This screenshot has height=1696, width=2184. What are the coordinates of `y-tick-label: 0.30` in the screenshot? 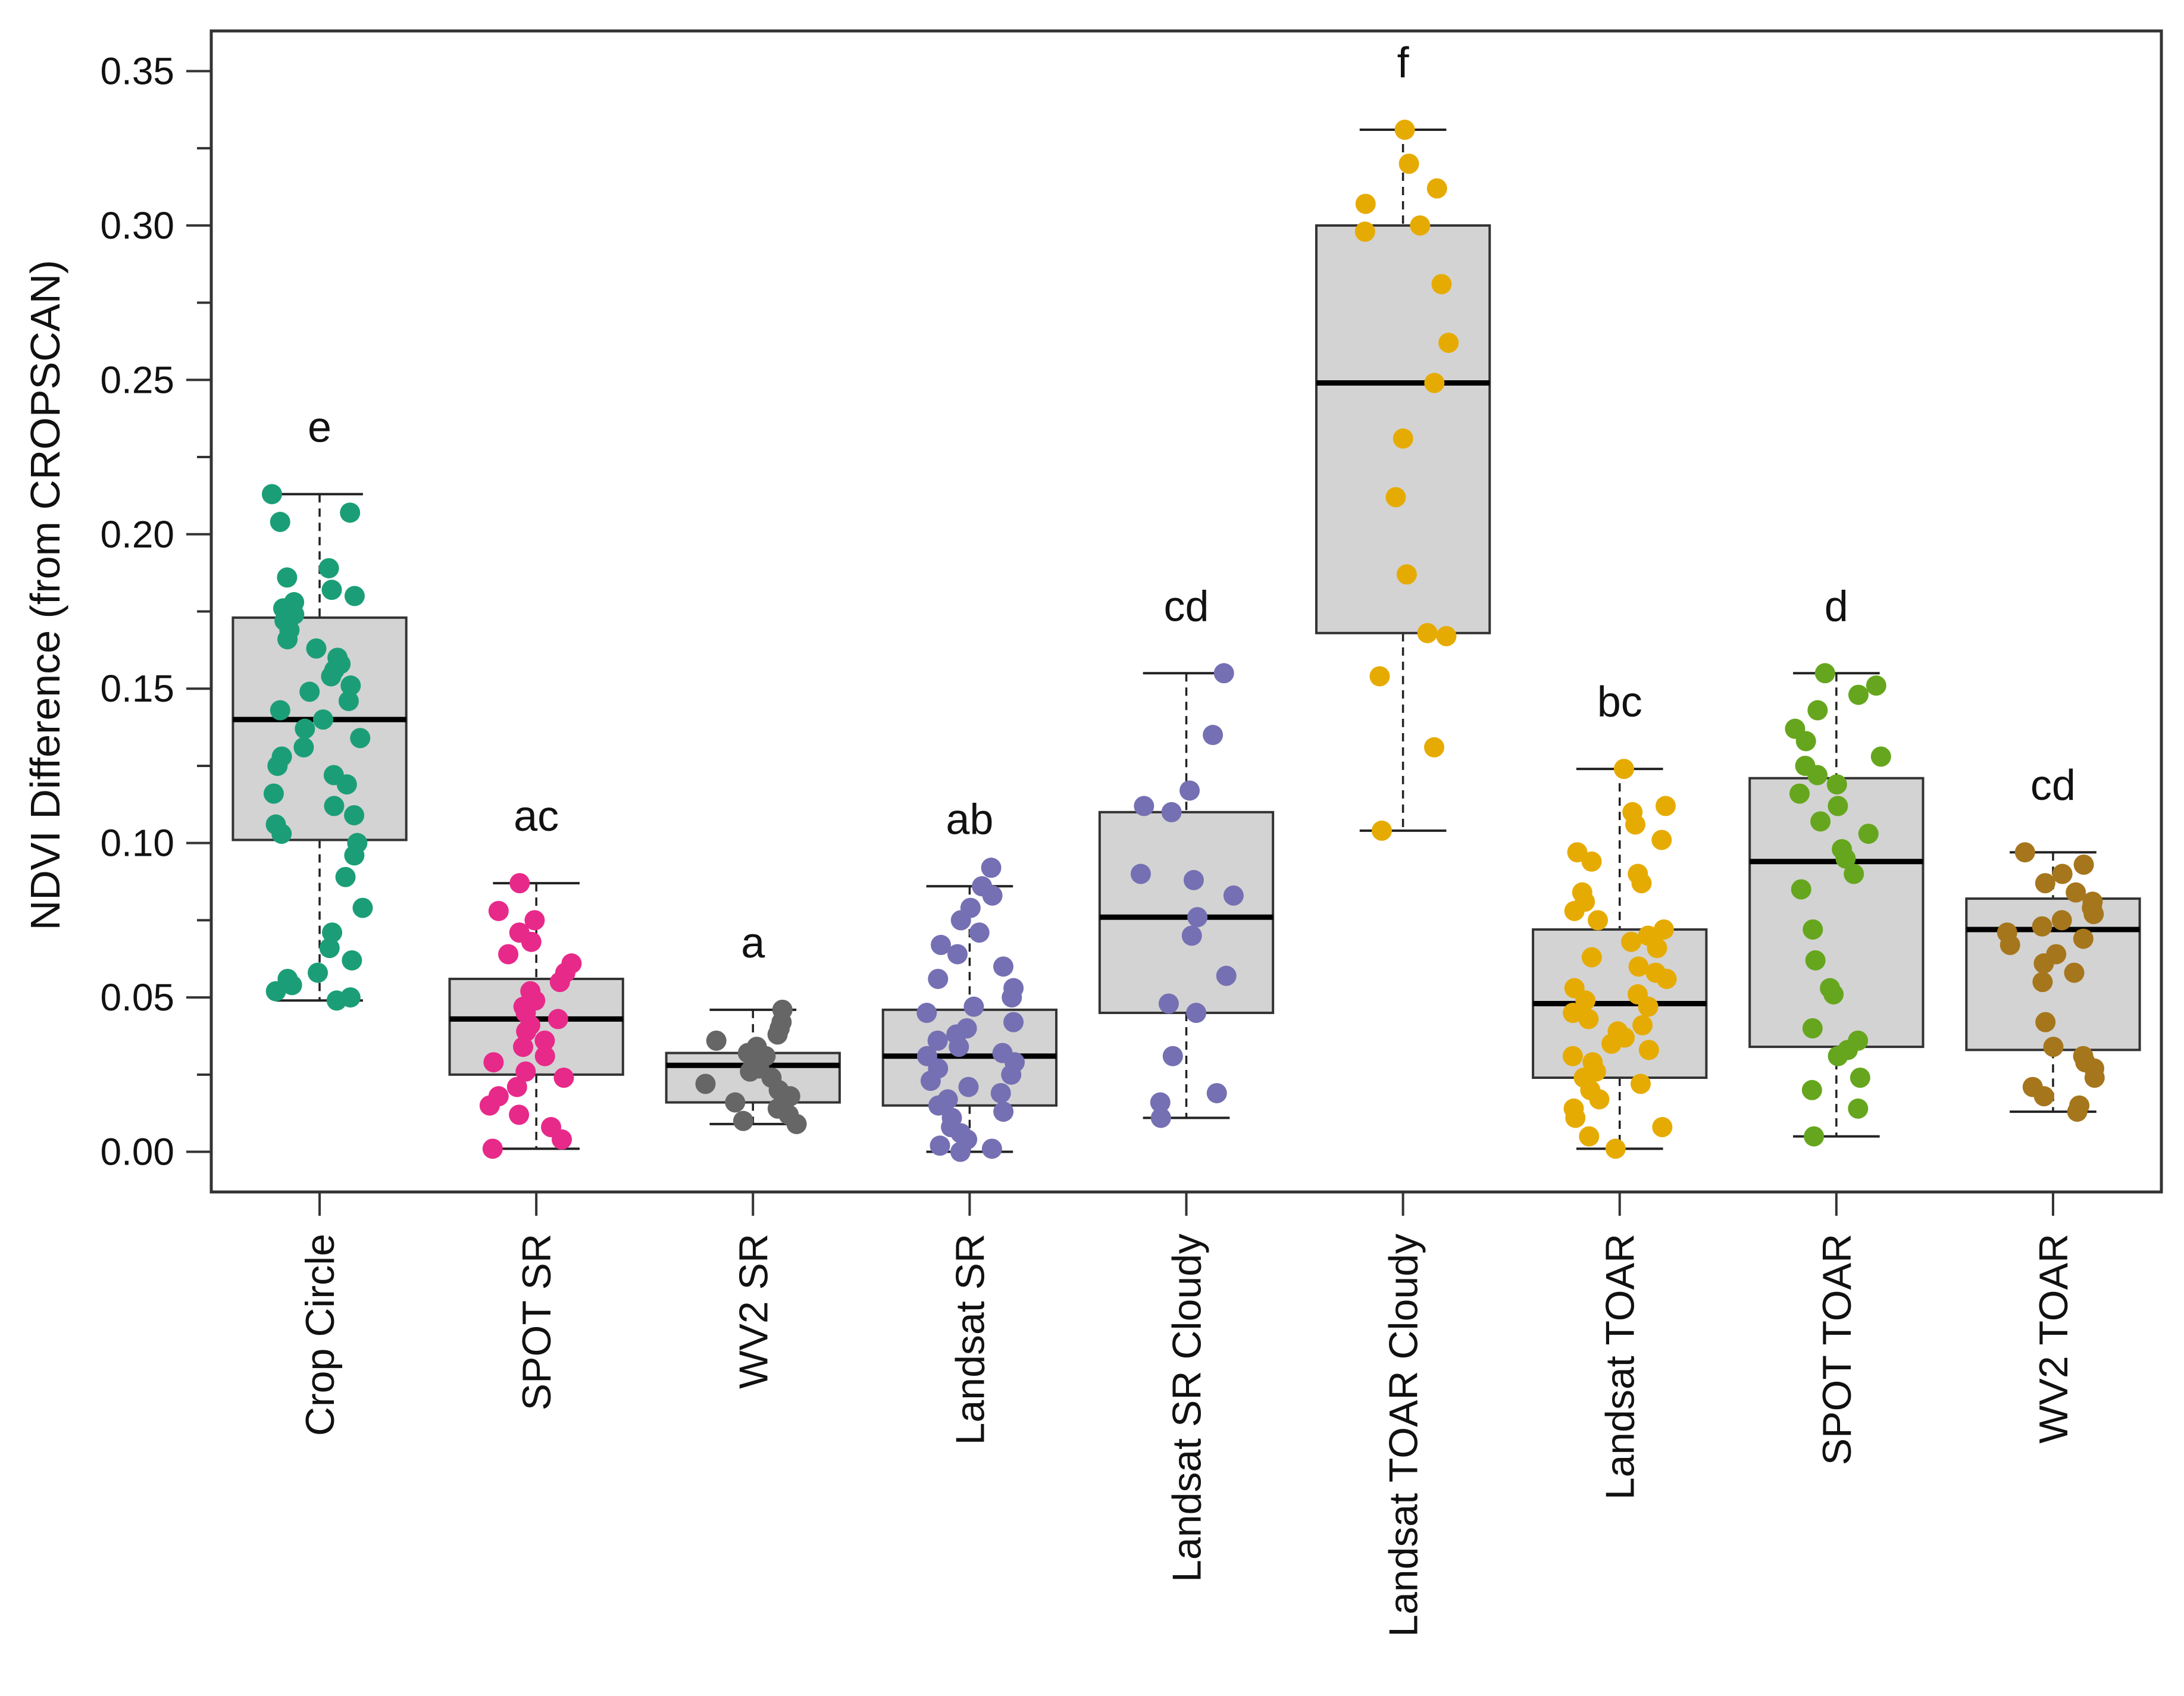 It's located at (137, 226).